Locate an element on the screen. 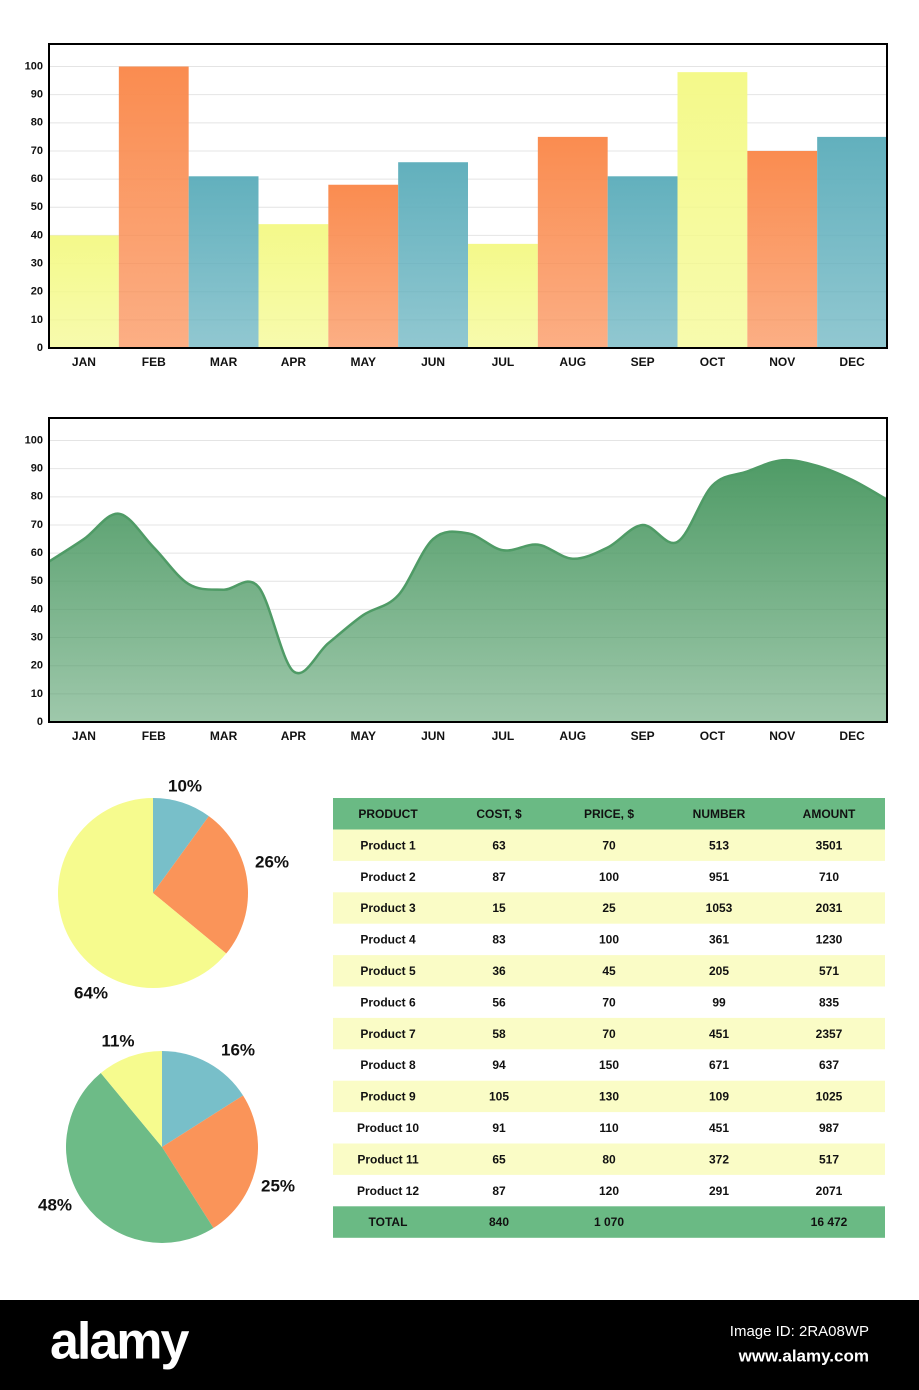  y-tick-label: 60 is located at coordinates (37, 553).